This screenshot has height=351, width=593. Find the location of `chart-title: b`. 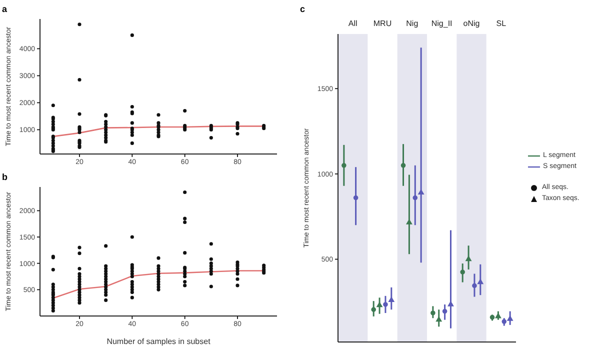

chart-title: b is located at coordinates (5, 177).